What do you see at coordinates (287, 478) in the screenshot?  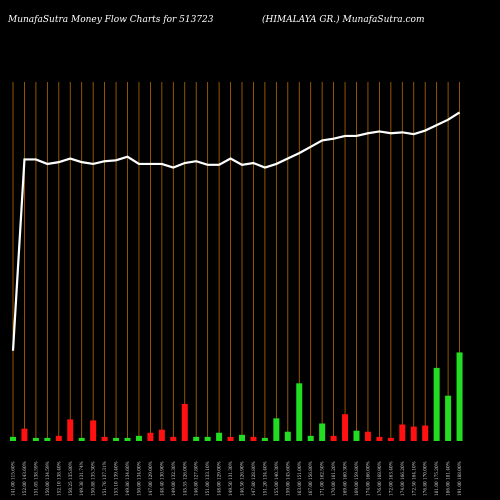 I see `x-tick-label: 159.00 145.60%` at bounding box center [287, 478].